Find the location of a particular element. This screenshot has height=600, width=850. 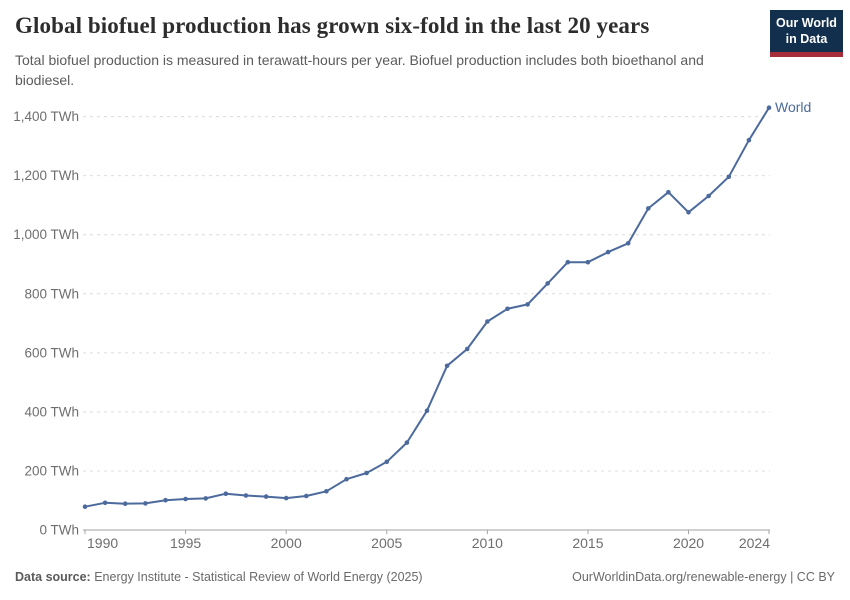

owid-logo: Our World in Data is located at coordinates (806, 33).